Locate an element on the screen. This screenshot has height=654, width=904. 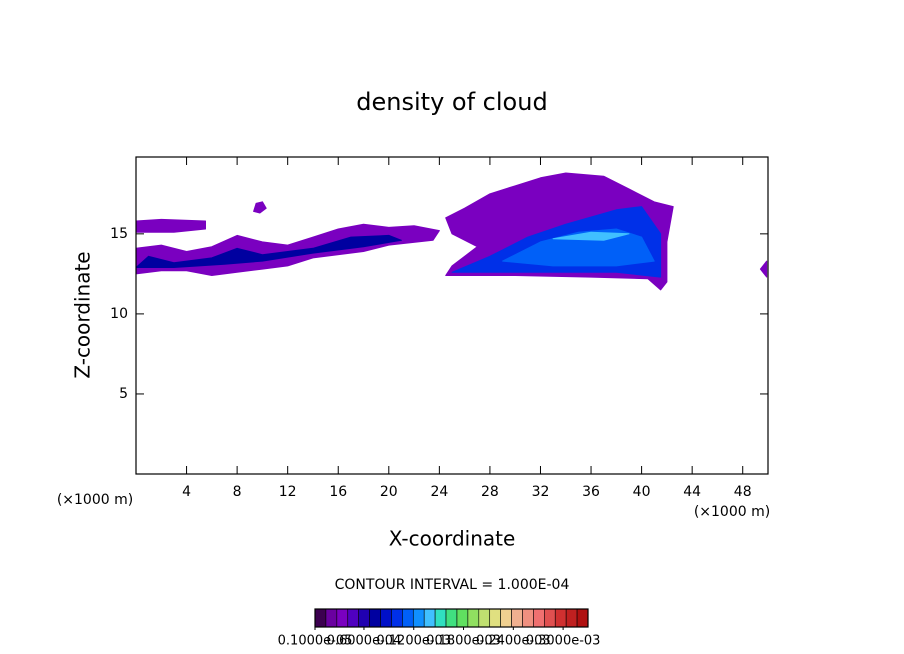
contour-interval: CONTOUR INTERVAL = 1.000E-04 is located at coordinates (452, 585).